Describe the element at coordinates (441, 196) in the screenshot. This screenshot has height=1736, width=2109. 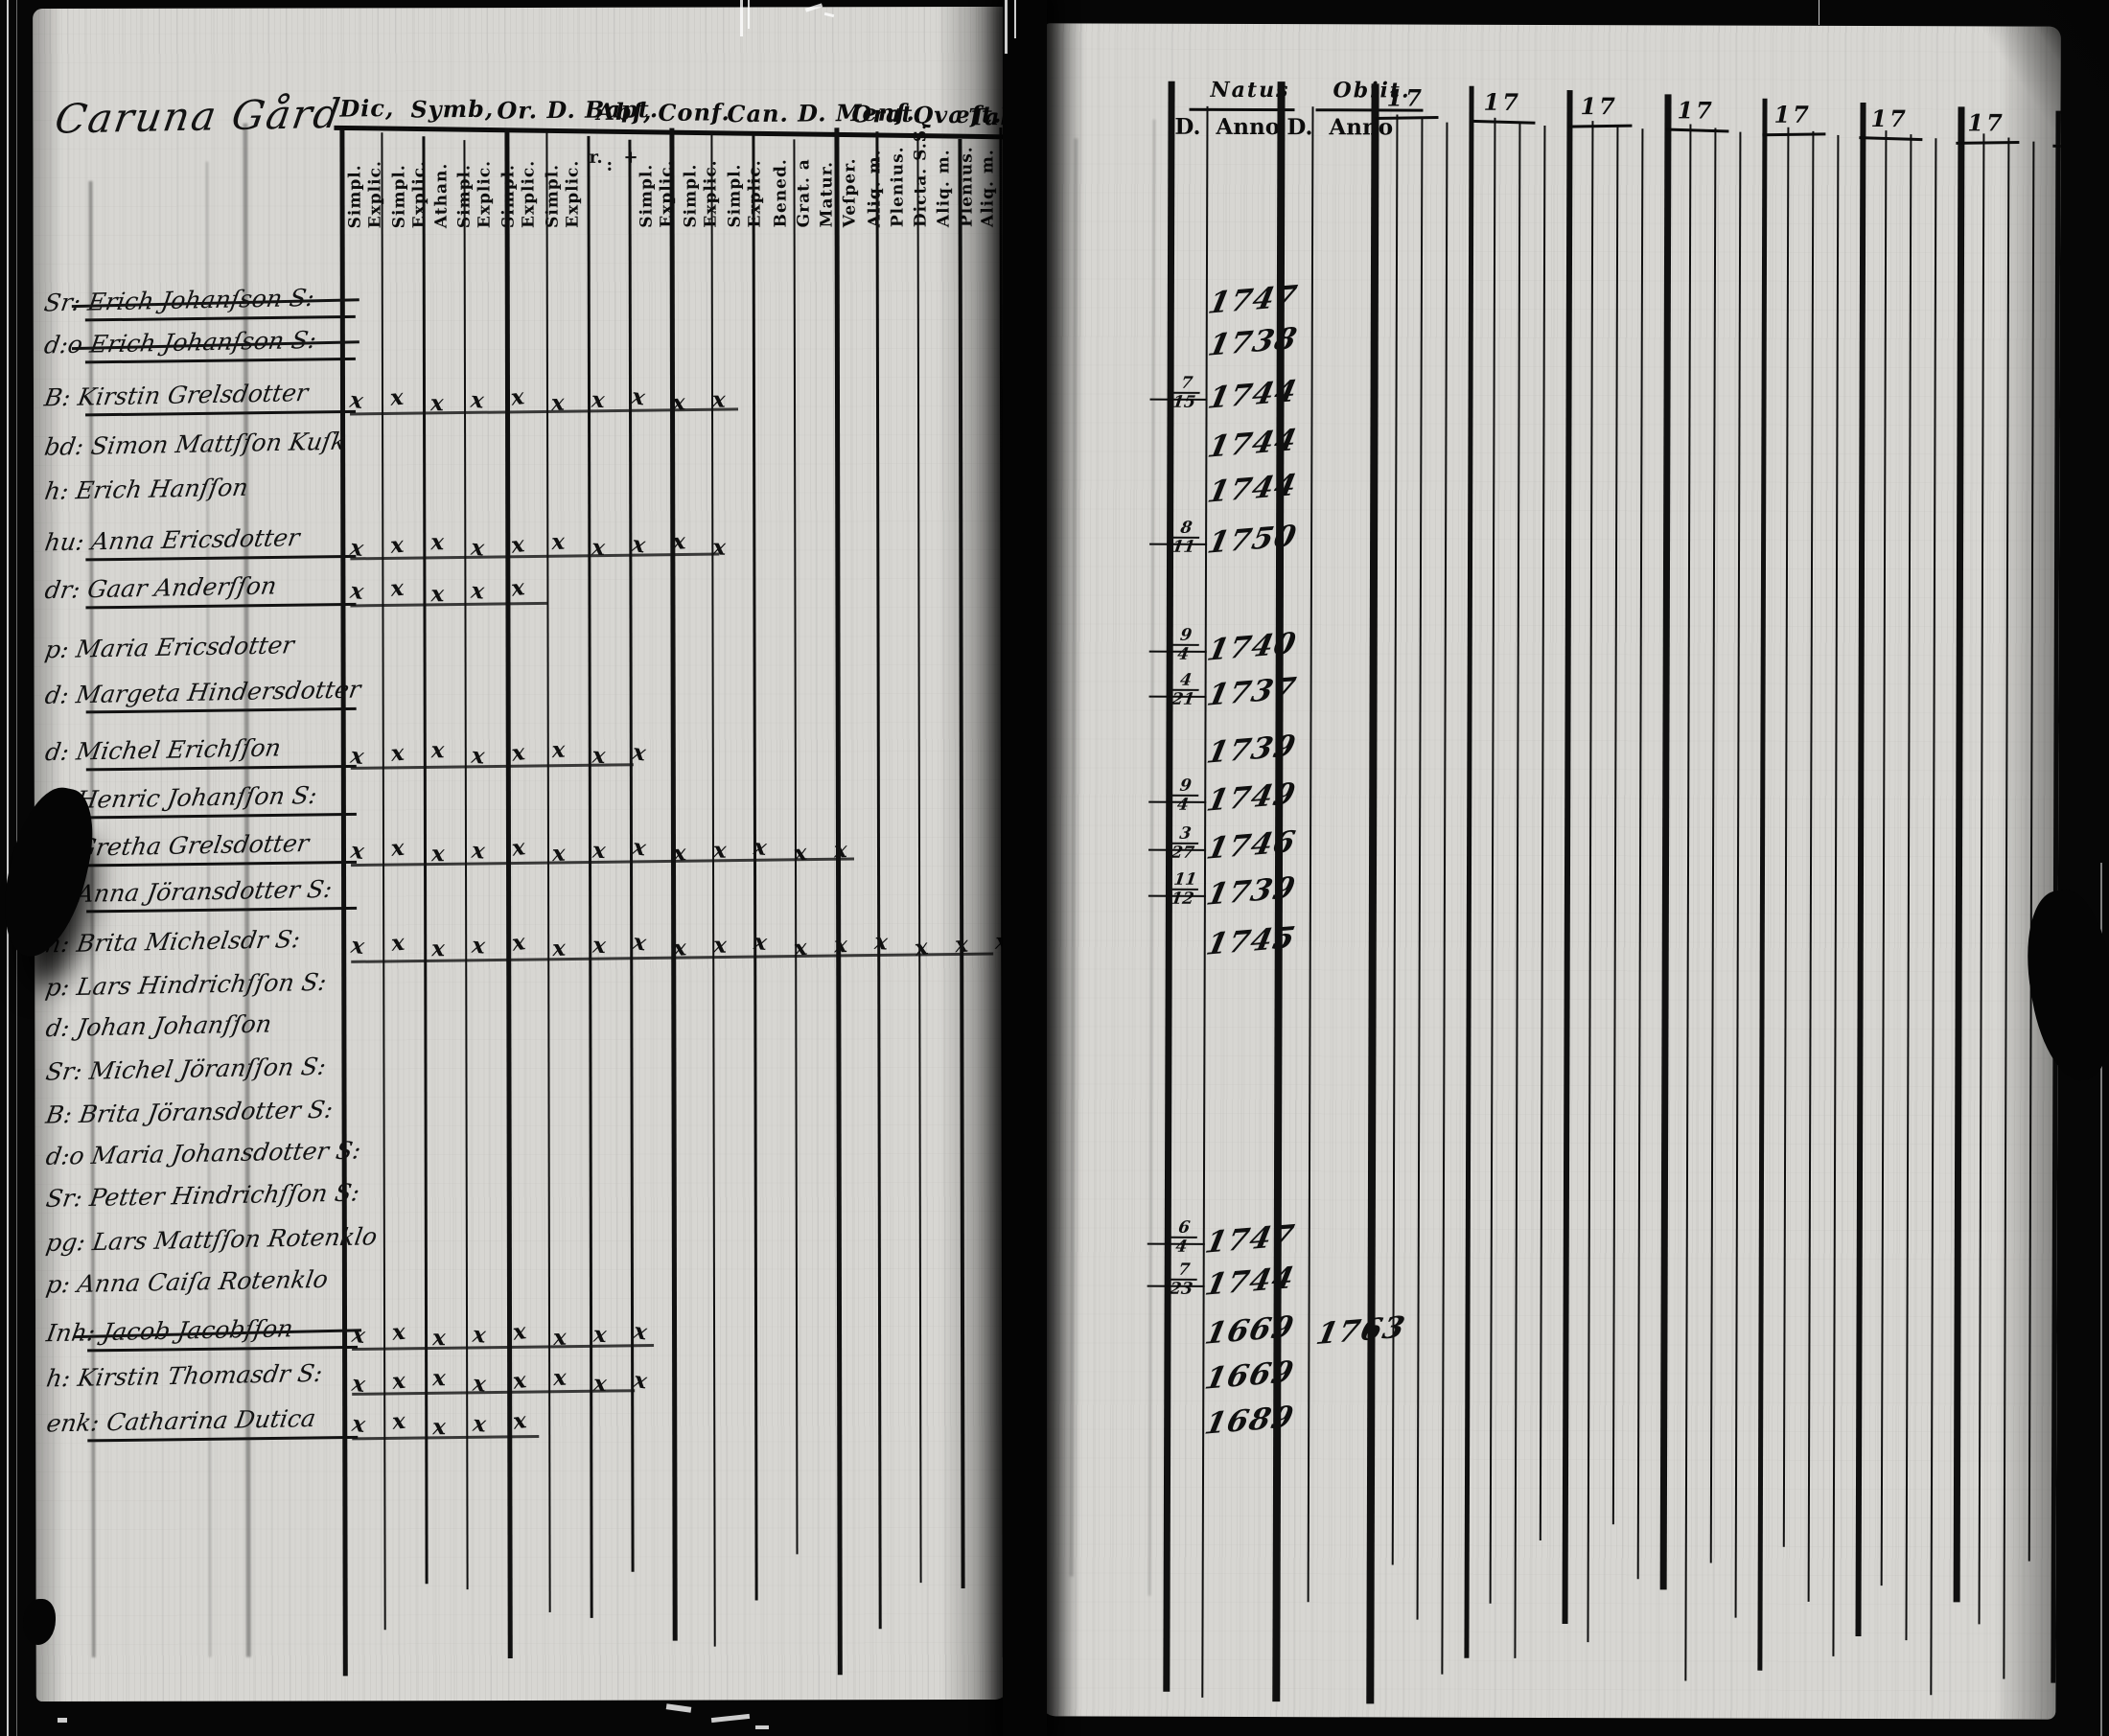
I see `sub-column-label: Athan.` at that location.